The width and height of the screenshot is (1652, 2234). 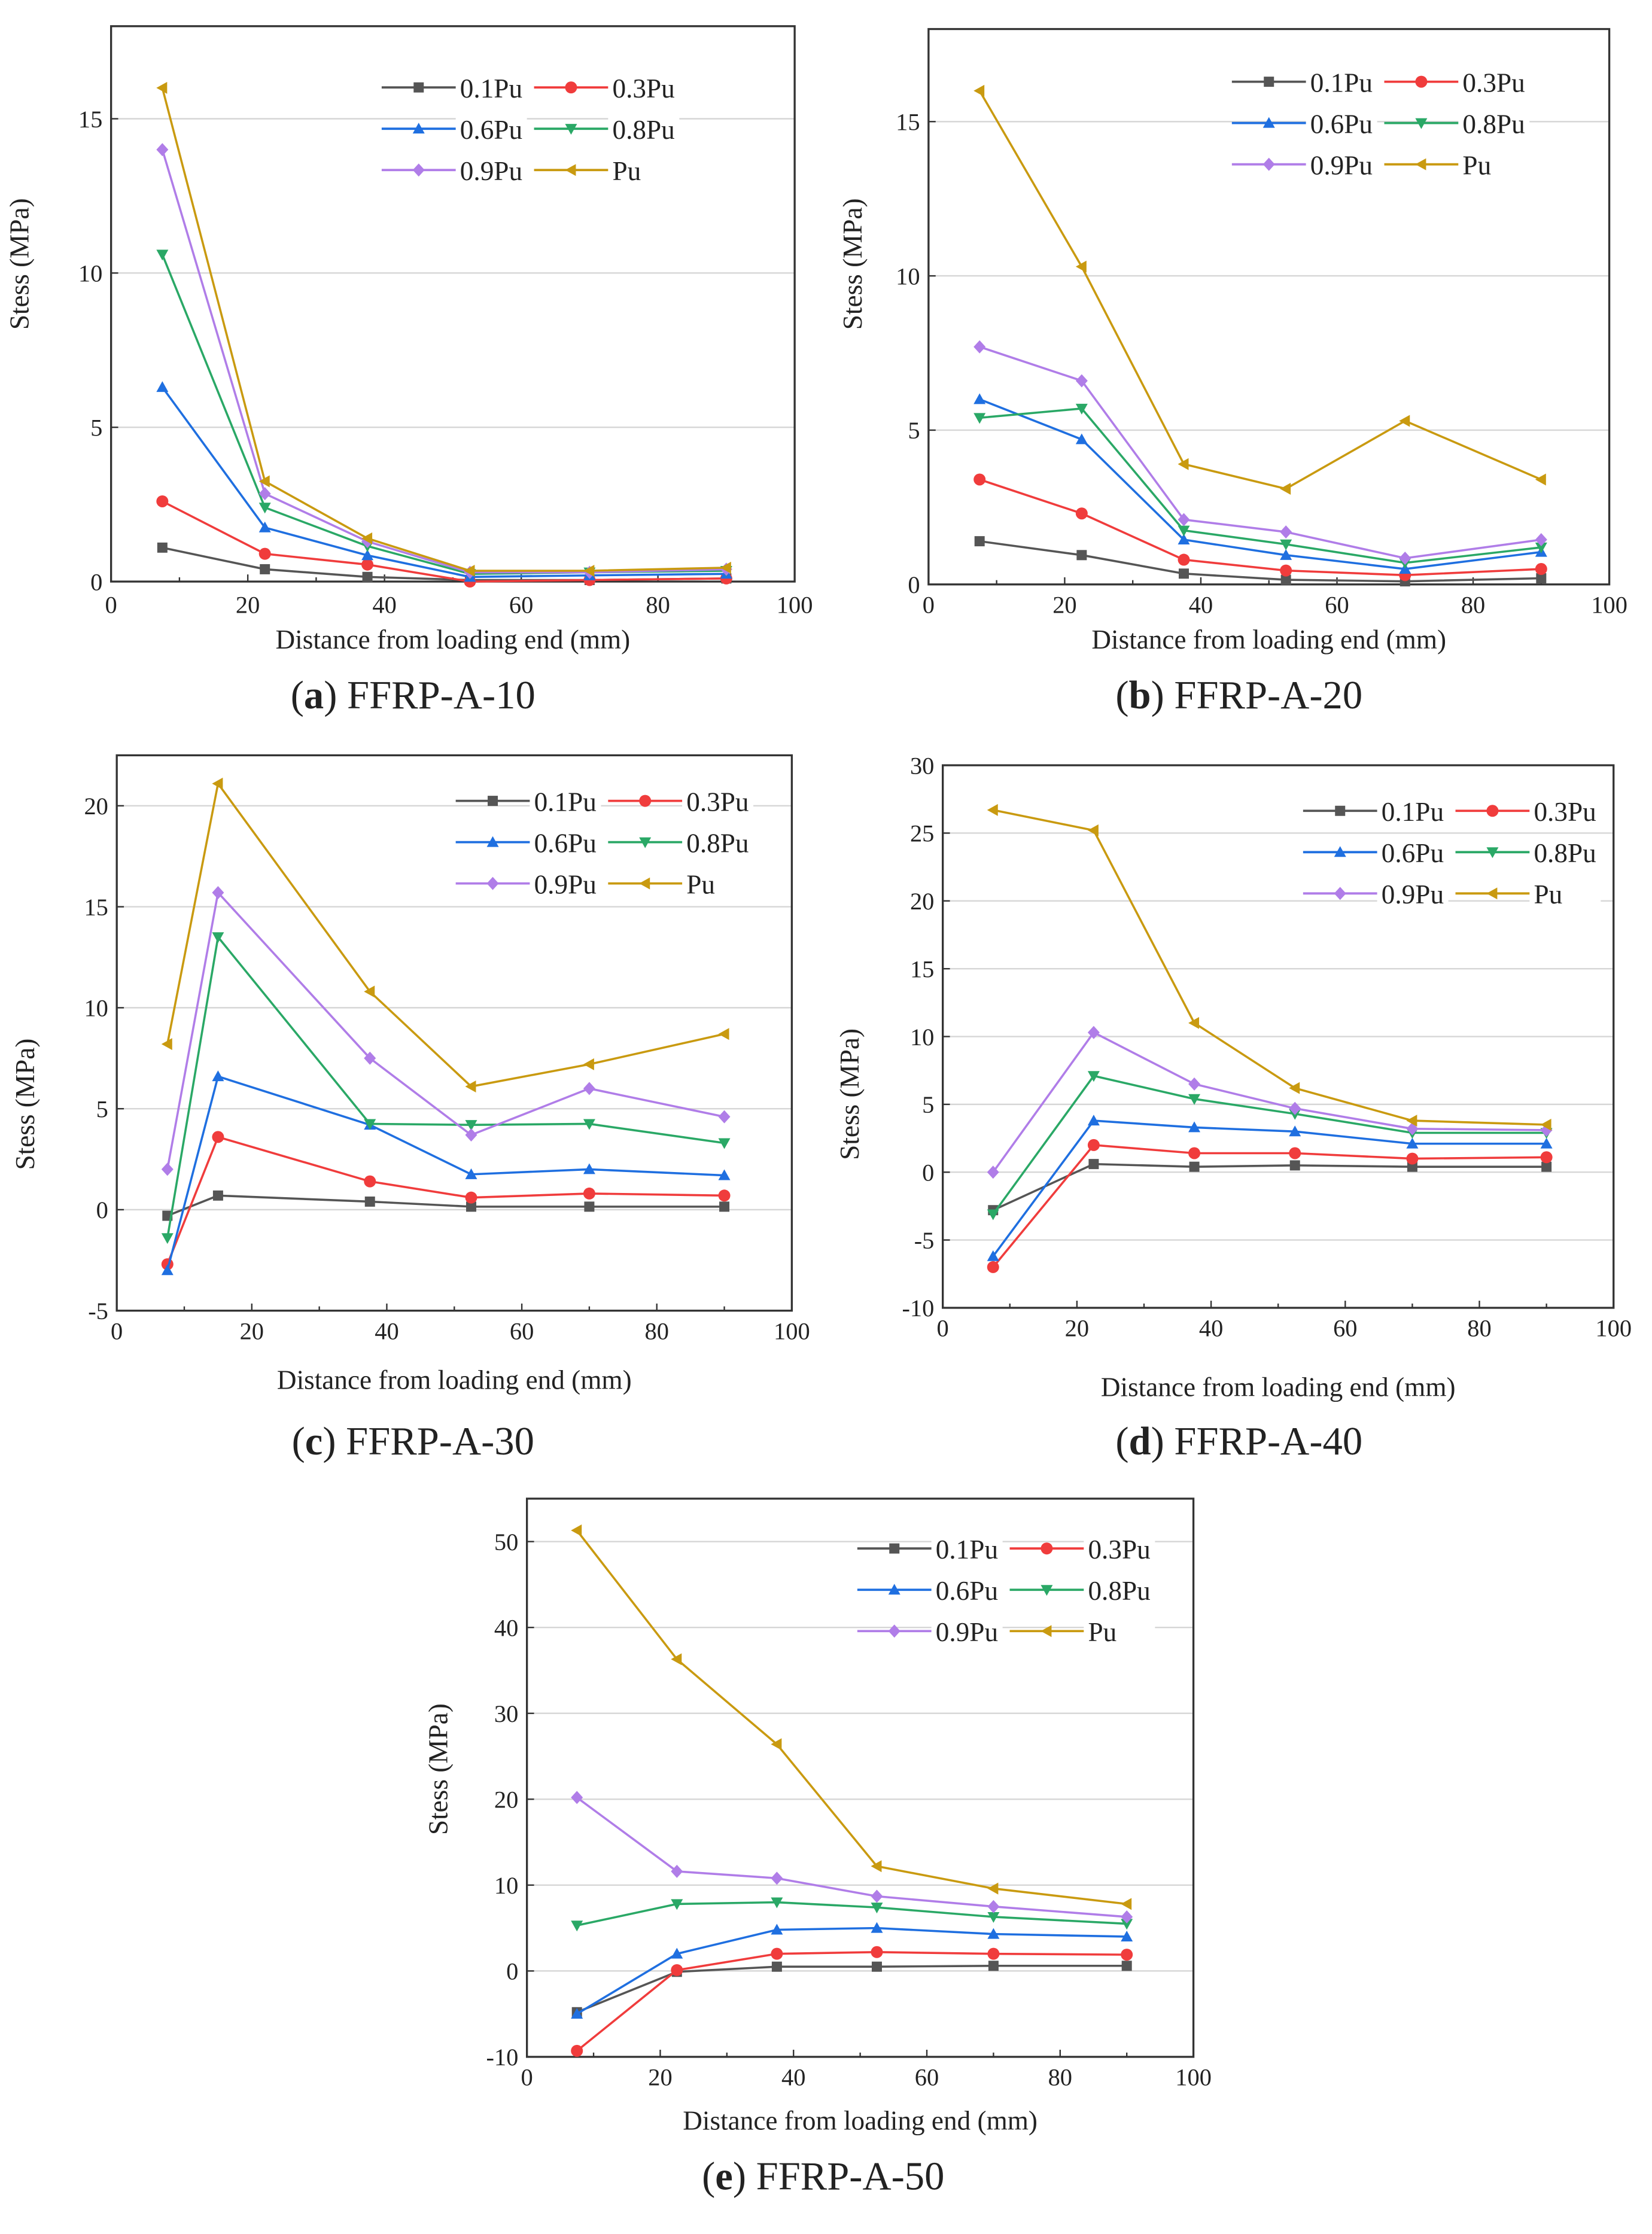 I want to click on legend-label: 0.6Pu, so click(x=565, y=843).